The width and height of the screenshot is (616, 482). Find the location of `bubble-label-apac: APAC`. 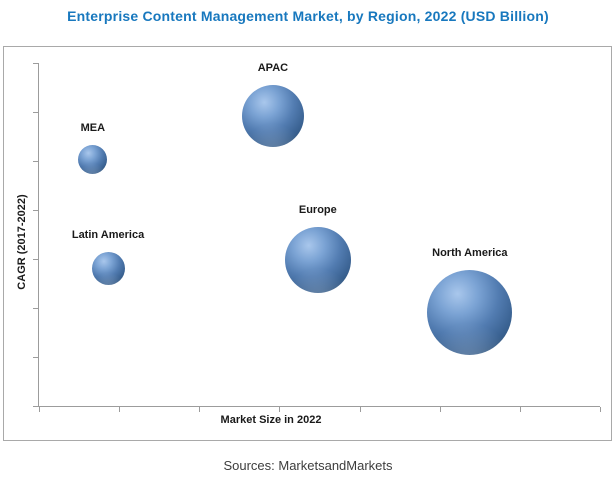

bubble-label-apac: APAC is located at coordinates (273, 68).